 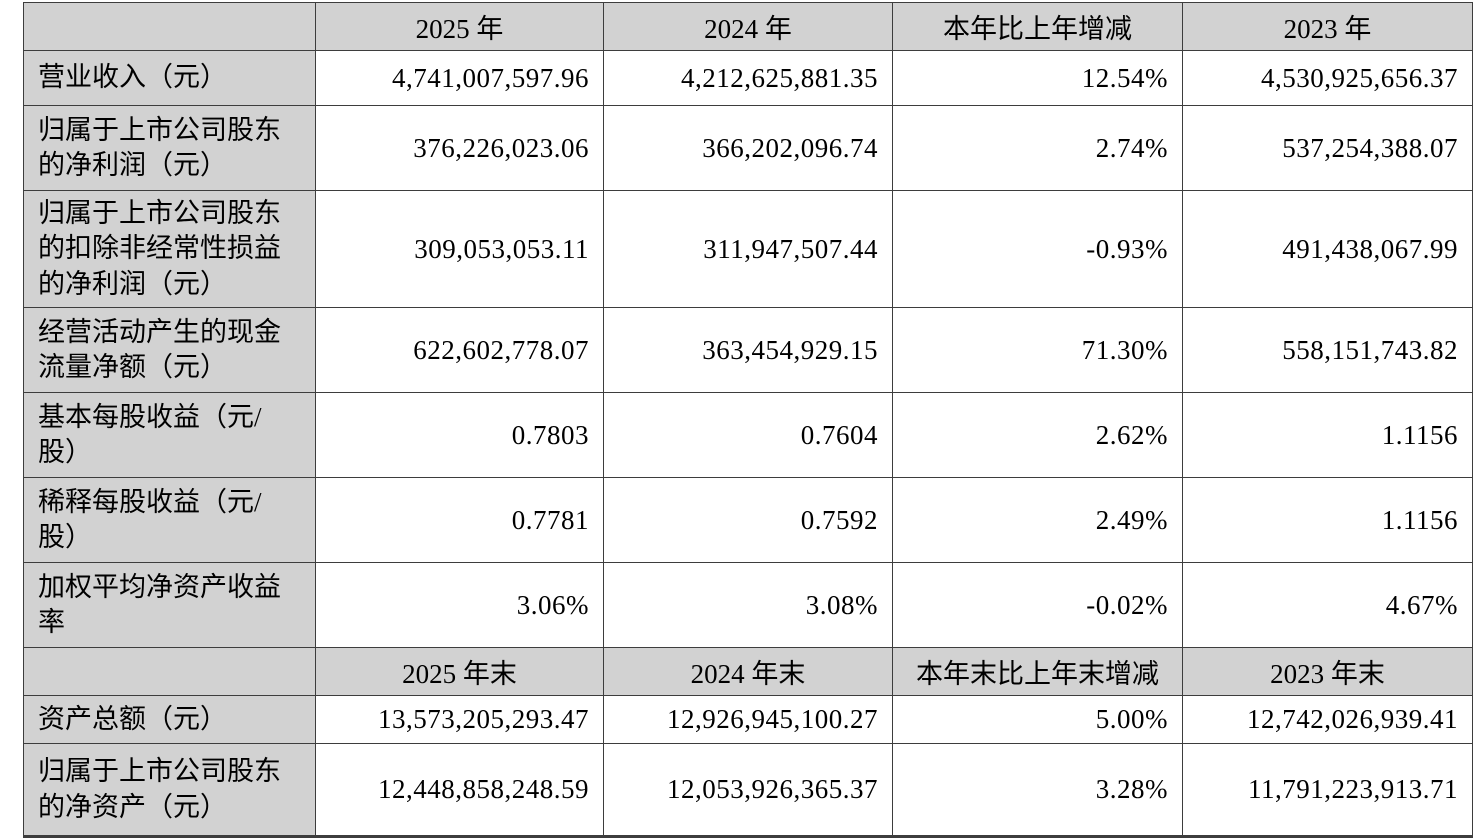 I want to click on value-cell: 3.06%, so click(x=459, y=605).